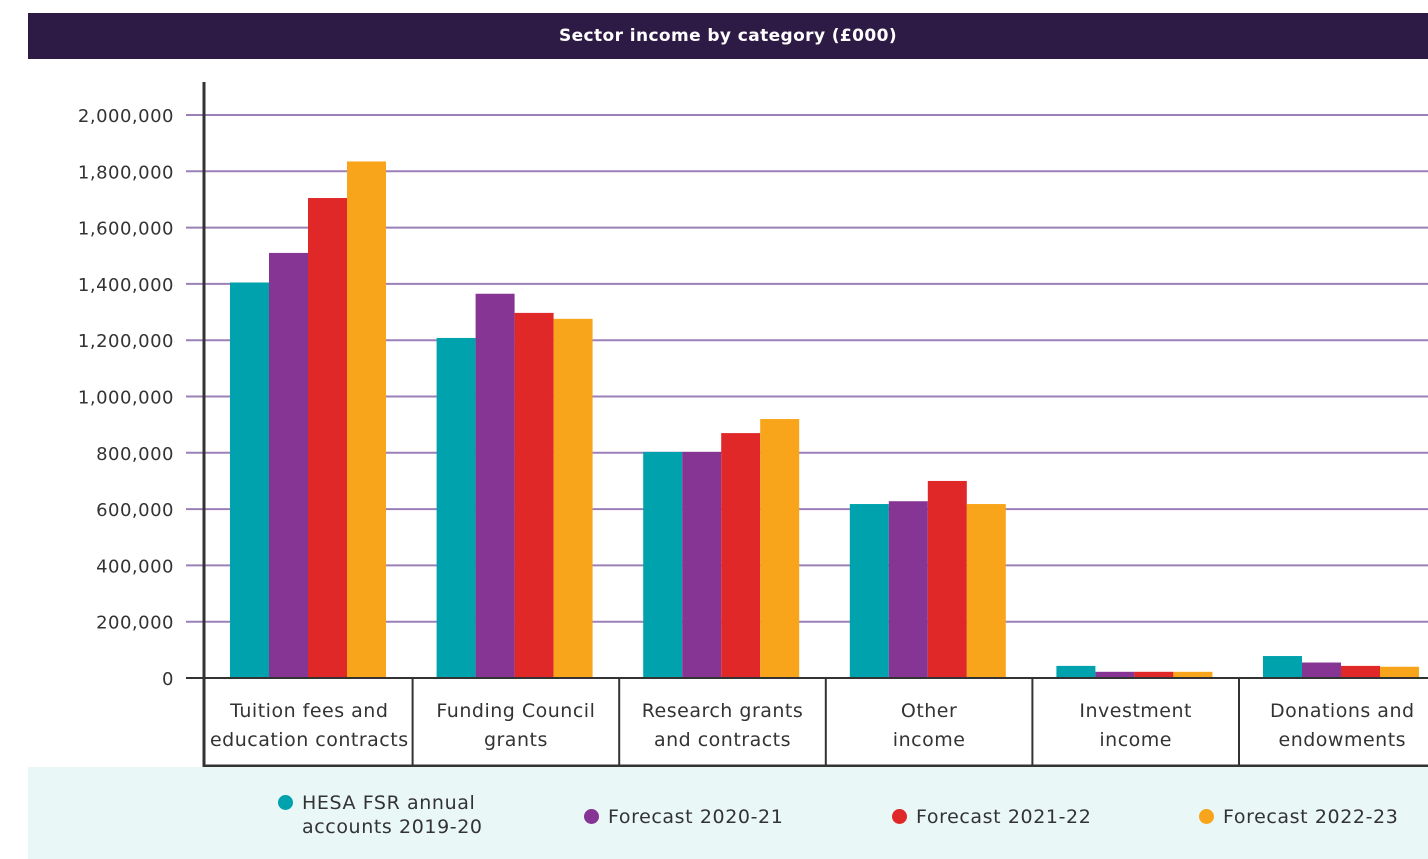 The image size is (1428, 859). What do you see at coordinates (135, 510) in the screenshot?
I see `y-tick-label: 600,000` at bounding box center [135, 510].